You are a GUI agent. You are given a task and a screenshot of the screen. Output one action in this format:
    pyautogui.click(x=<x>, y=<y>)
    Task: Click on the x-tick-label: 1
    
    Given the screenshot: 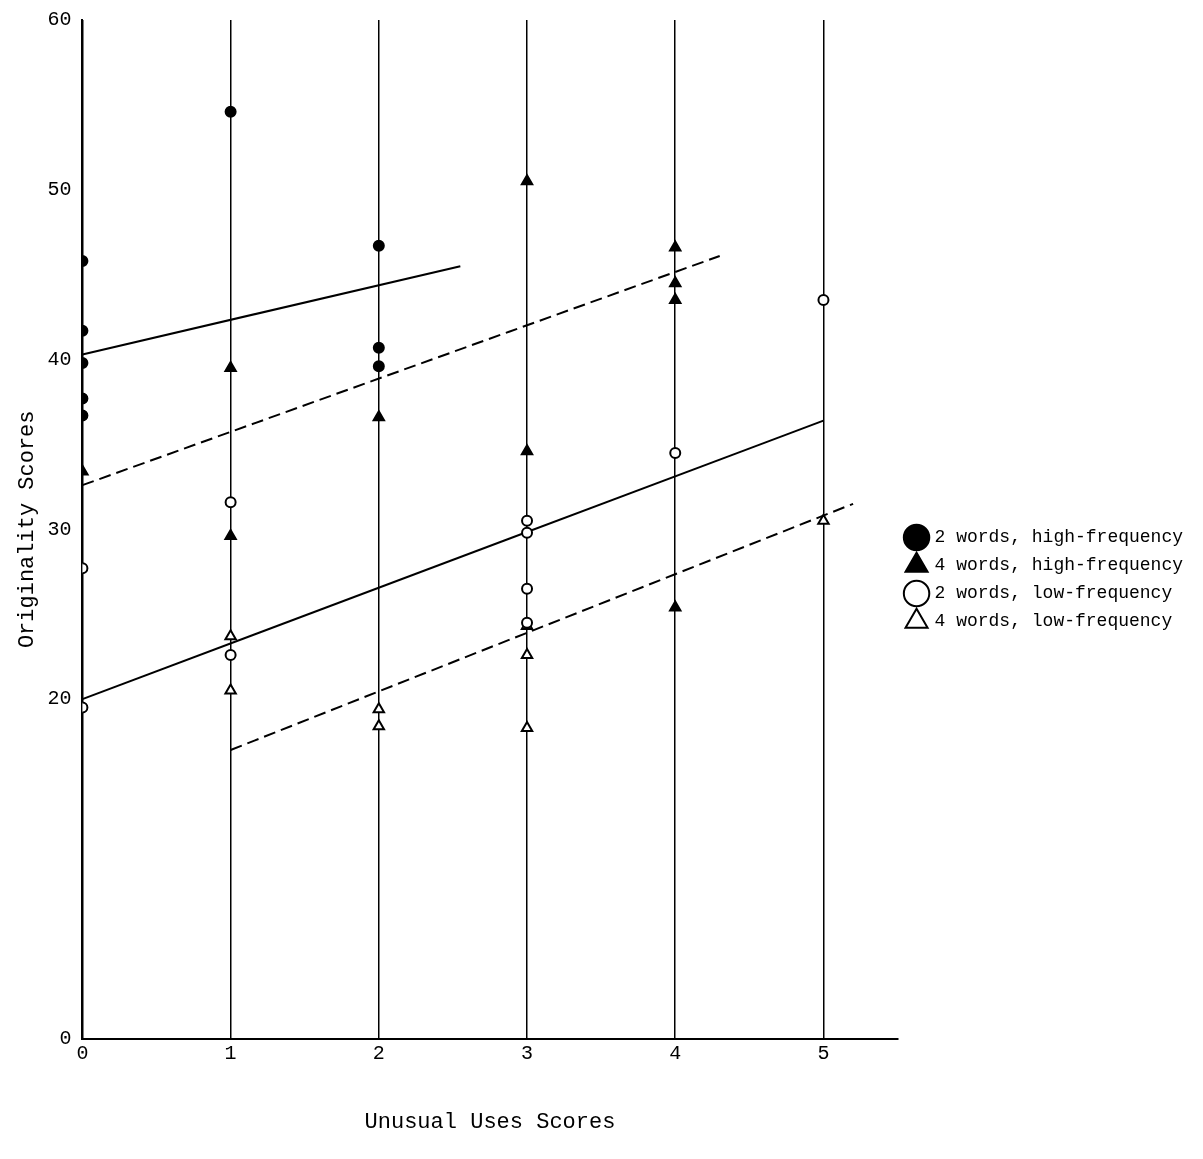 What is the action you would take?
    pyautogui.click(x=230, y=1053)
    